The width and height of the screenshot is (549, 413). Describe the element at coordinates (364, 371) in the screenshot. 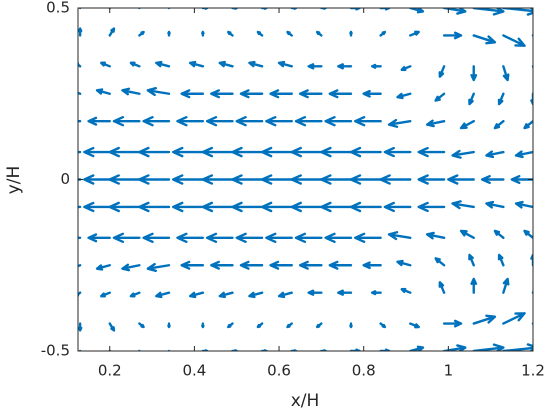

I see `x-tick-label: 0.8` at that location.